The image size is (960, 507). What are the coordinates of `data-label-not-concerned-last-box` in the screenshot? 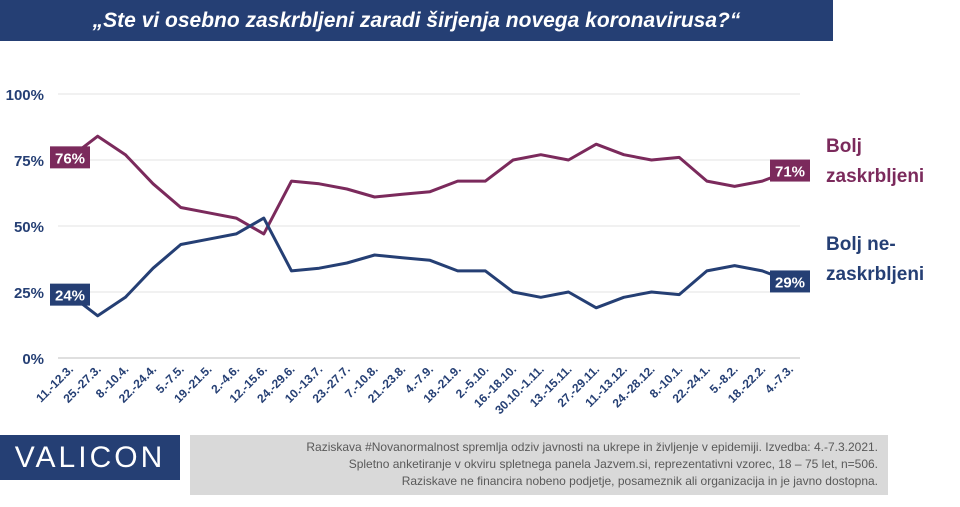 It's located at (790, 281).